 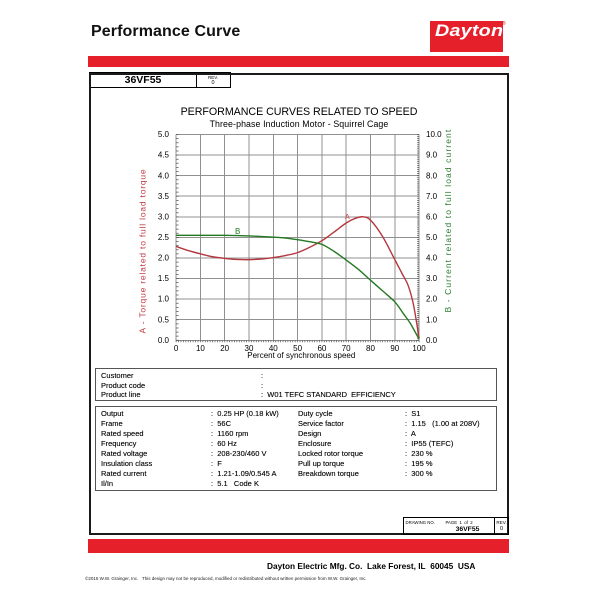 What do you see at coordinates (297, 348) in the screenshot?
I see `svg-text: 50` at bounding box center [297, 348].